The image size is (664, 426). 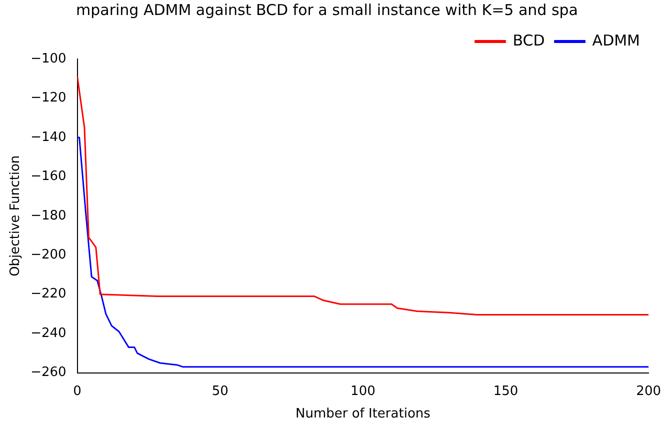 What do you see at coordinates (363, 414) in the screenshot?
I see `x-axis-title: Number of Iterations` at bounding box center [363, 414].